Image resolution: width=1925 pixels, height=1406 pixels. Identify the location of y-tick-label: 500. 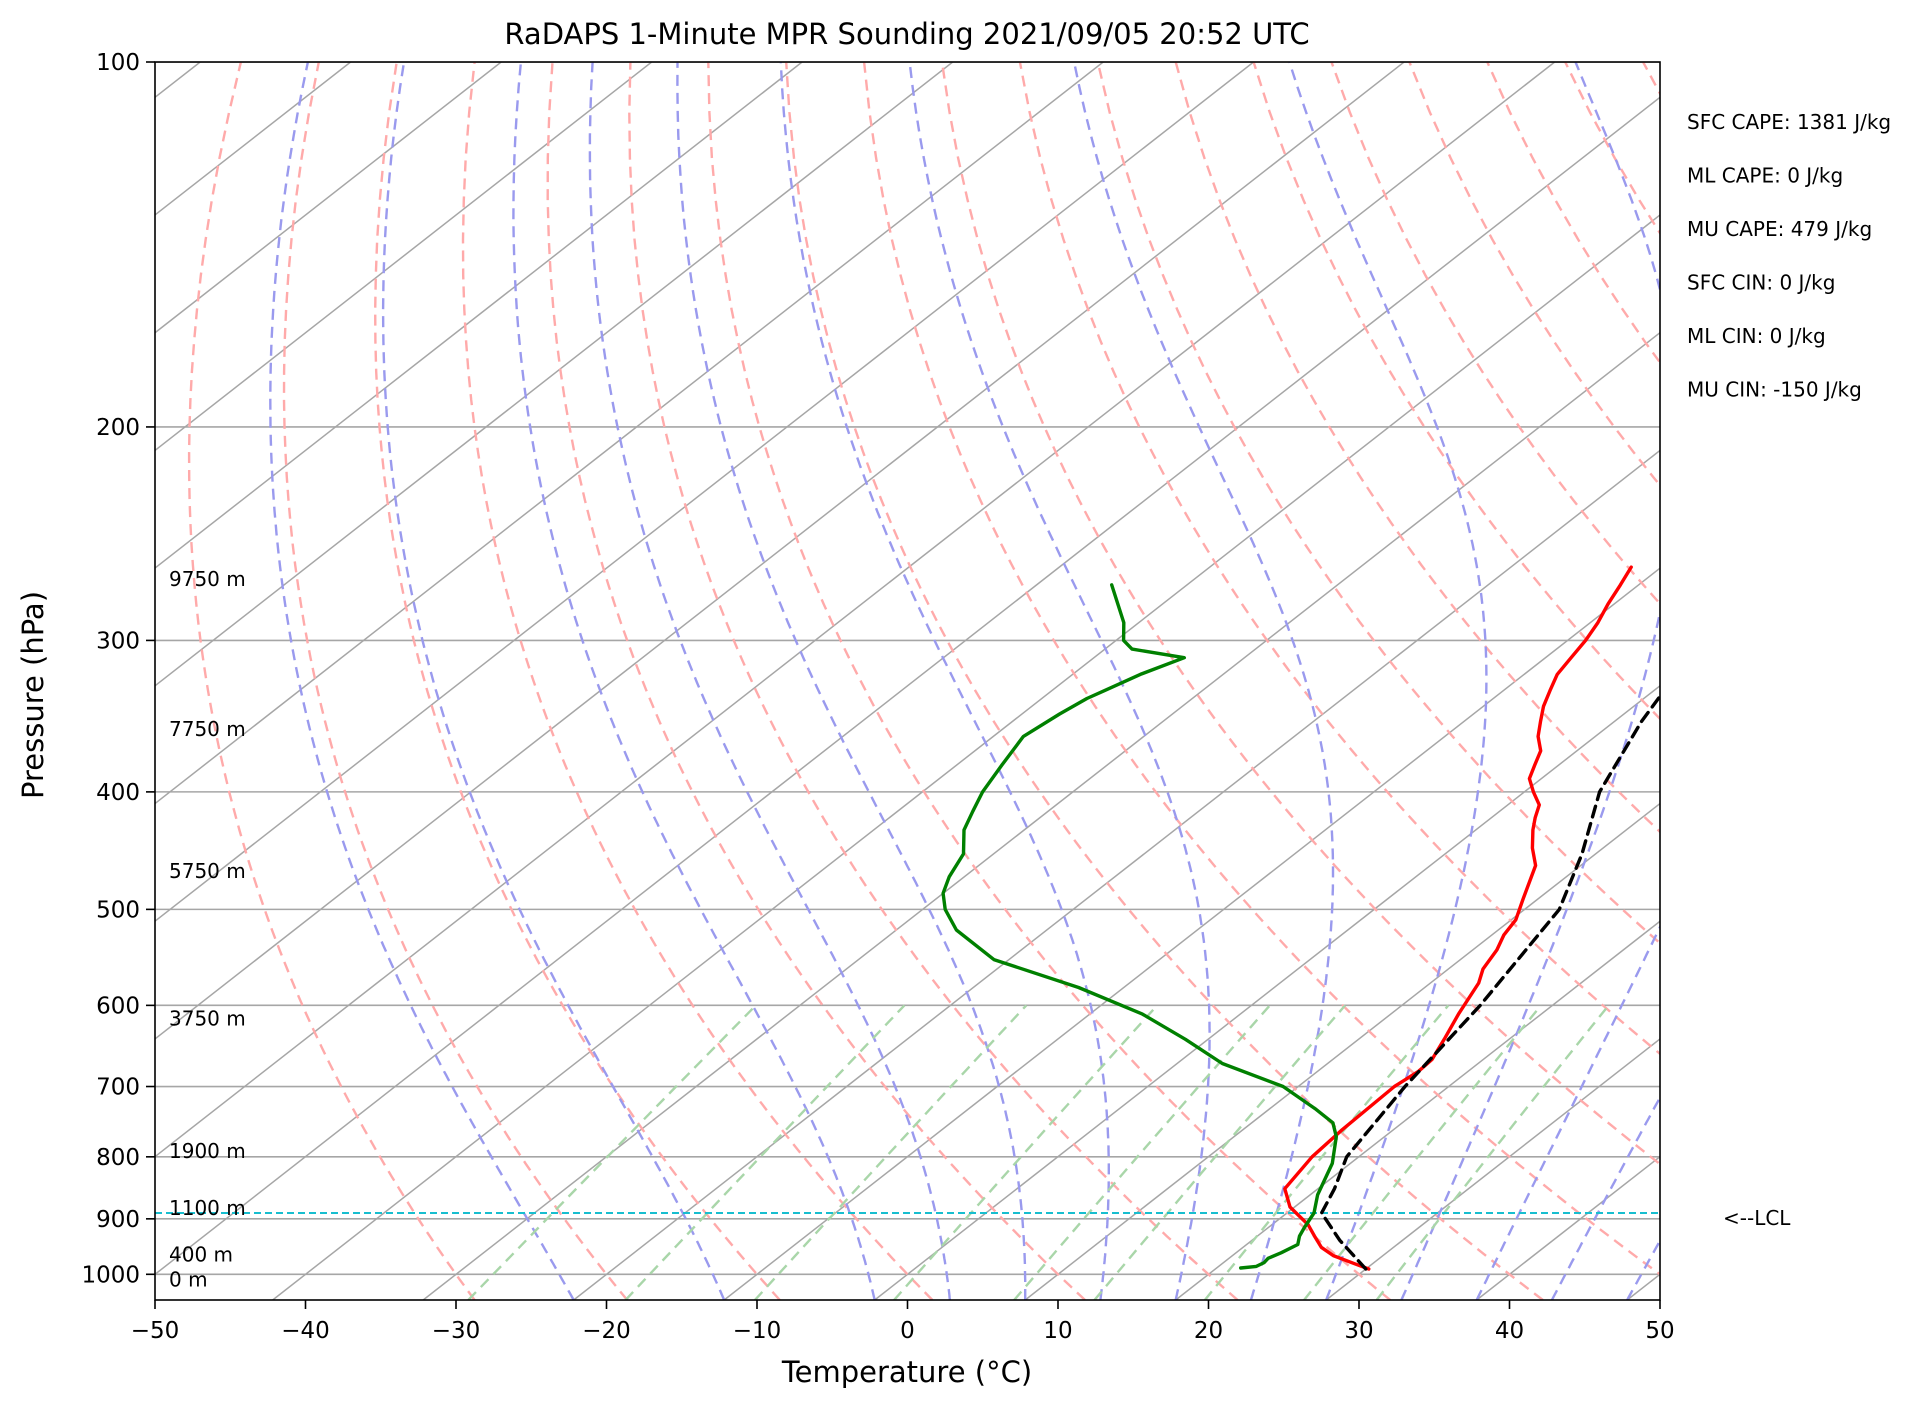
(118, 910).